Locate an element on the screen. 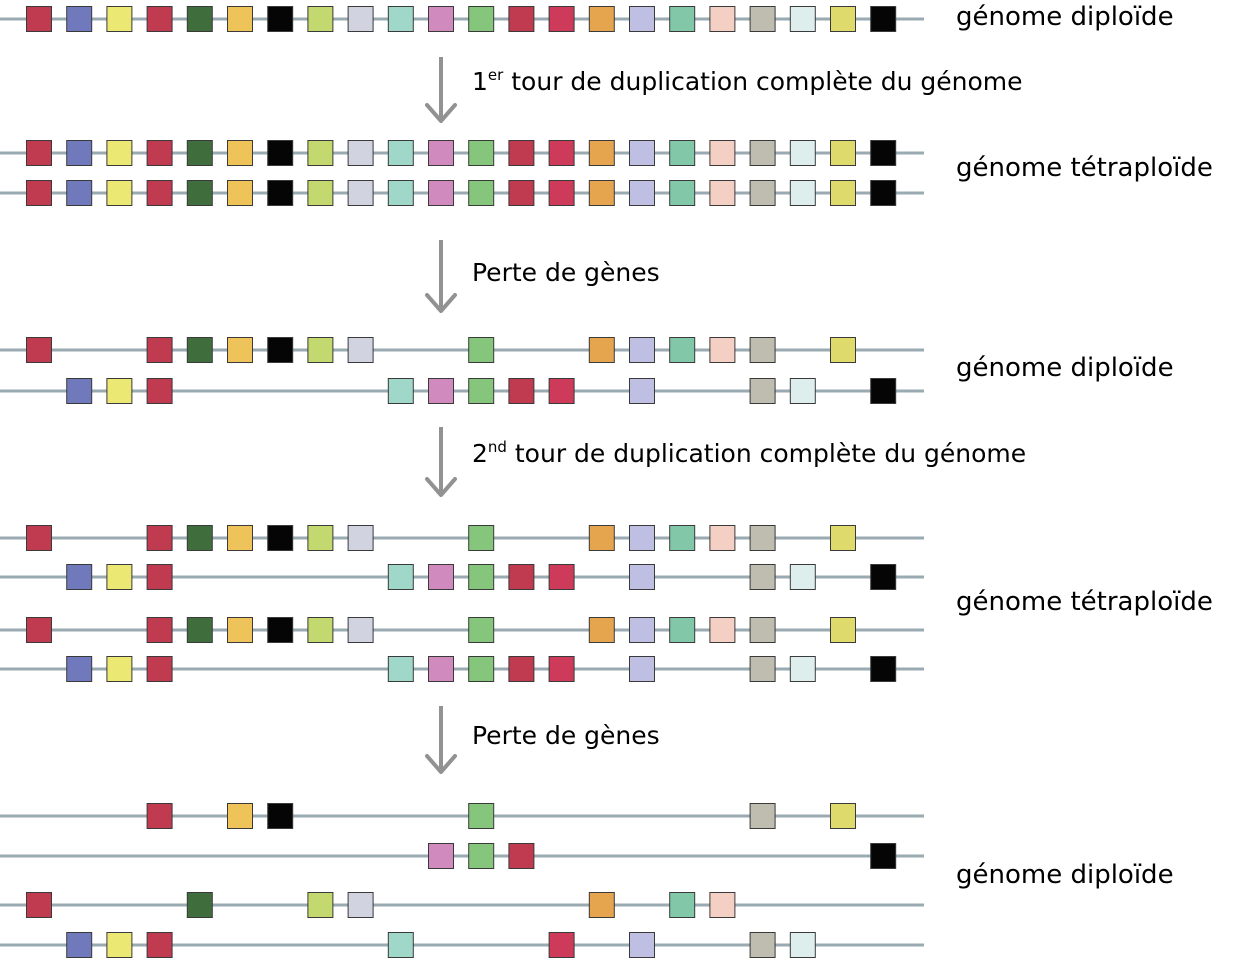  arrow-down-icon is located at coordinates (441, 764).